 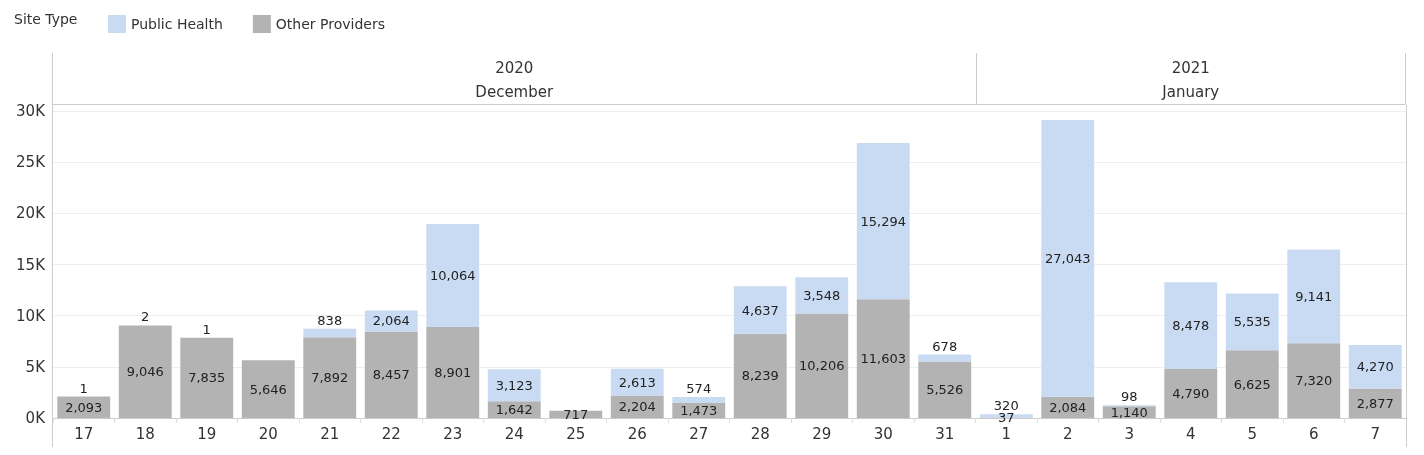 What do you see at coordinates (514, 68) in the screenshot?
I see `text: 2020` at bounding box center [514, 68].